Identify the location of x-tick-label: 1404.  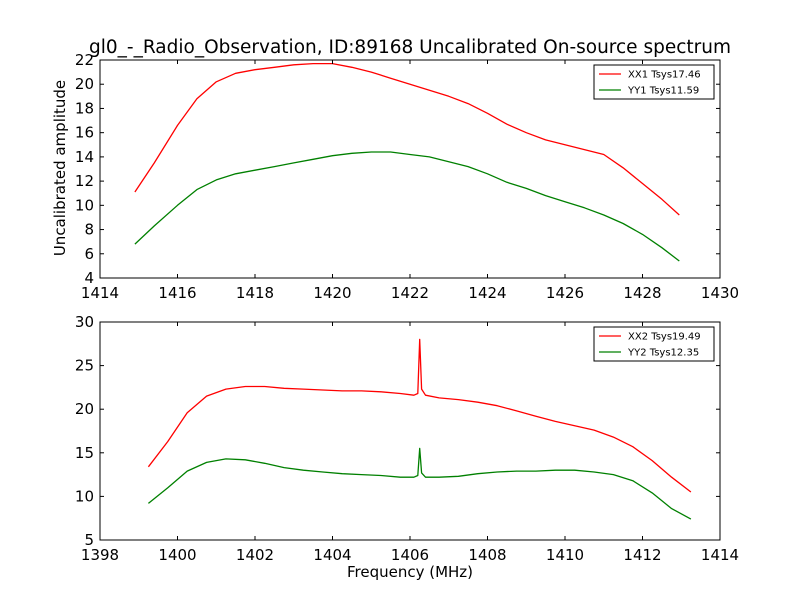
(332, 555).